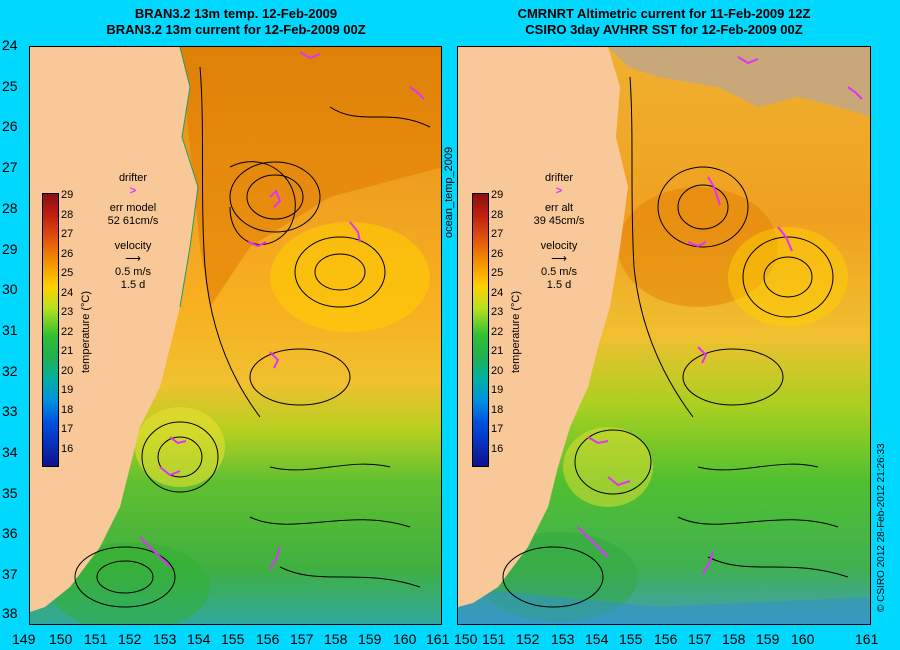  What do you see at coordinates (449, 192) in the screenshot?
I see `side-label: ocean_temp_2009` at bounding box center [449, 192].